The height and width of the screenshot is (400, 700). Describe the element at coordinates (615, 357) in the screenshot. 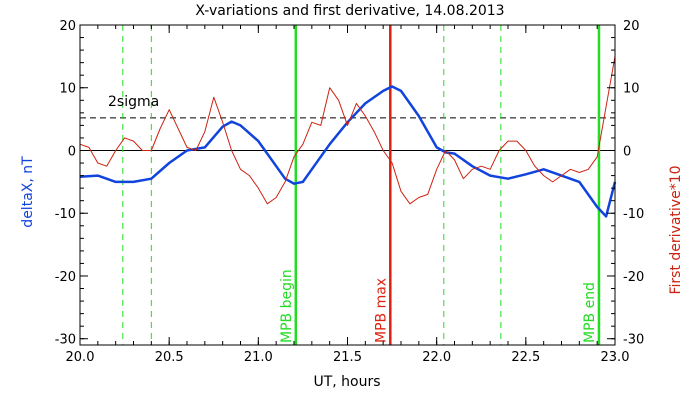

I see `x-tick-label: 23.0` at that location.